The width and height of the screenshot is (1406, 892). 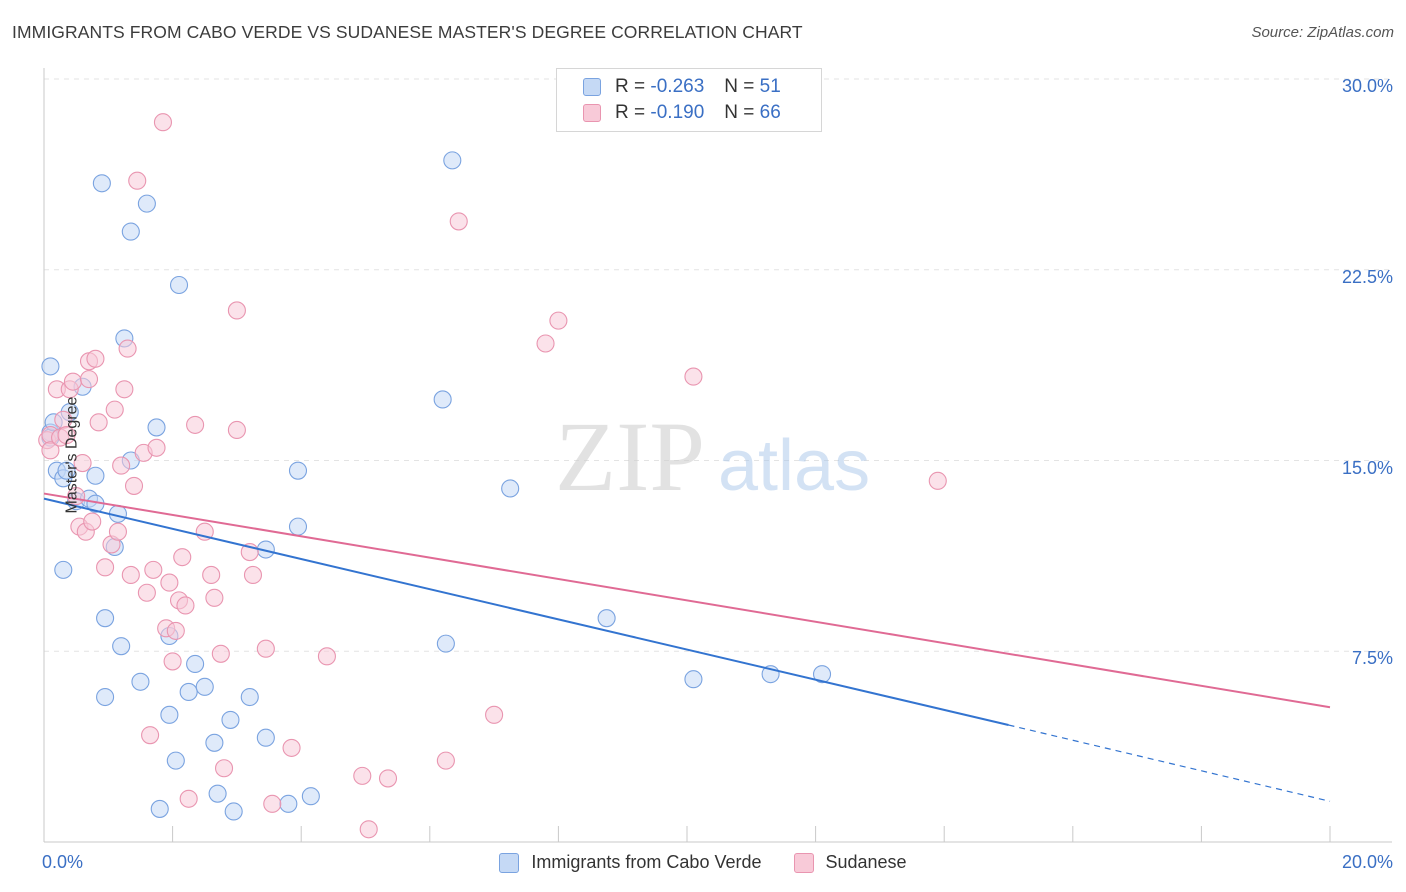 What do you see at coordinates (712, 456) in the screenshot?
I see `watermark: ZIP atlas` at bounding box center [712, 456].